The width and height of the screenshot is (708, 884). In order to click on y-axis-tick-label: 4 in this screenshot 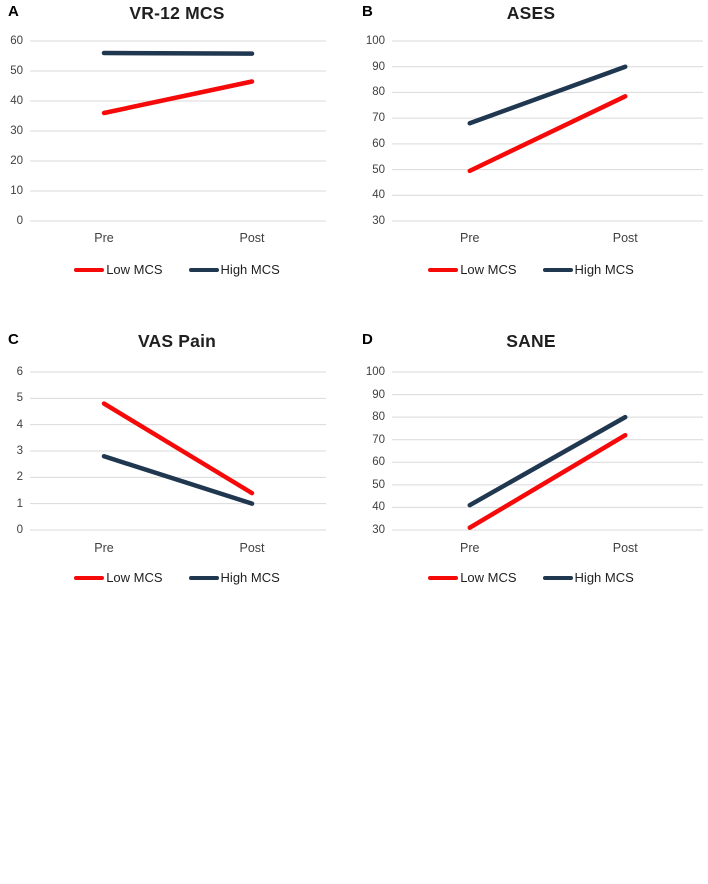, I will do `click(19, 424)`.